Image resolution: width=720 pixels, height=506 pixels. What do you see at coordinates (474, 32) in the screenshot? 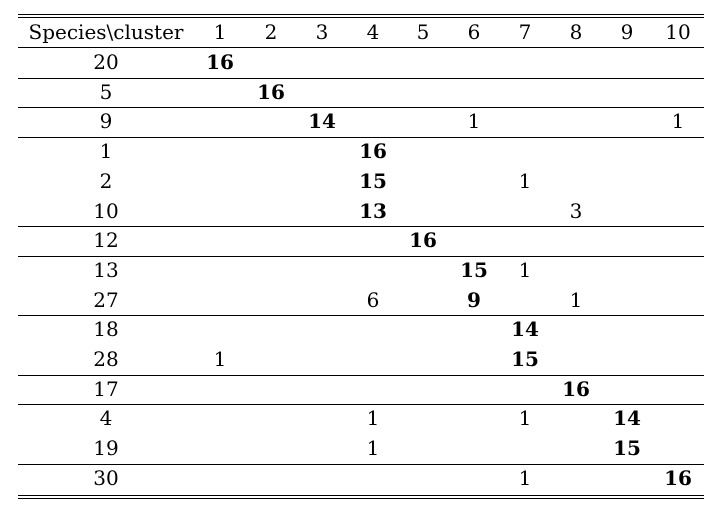
I see `header-cluster-6: 6` at bounding box center [474, 32].